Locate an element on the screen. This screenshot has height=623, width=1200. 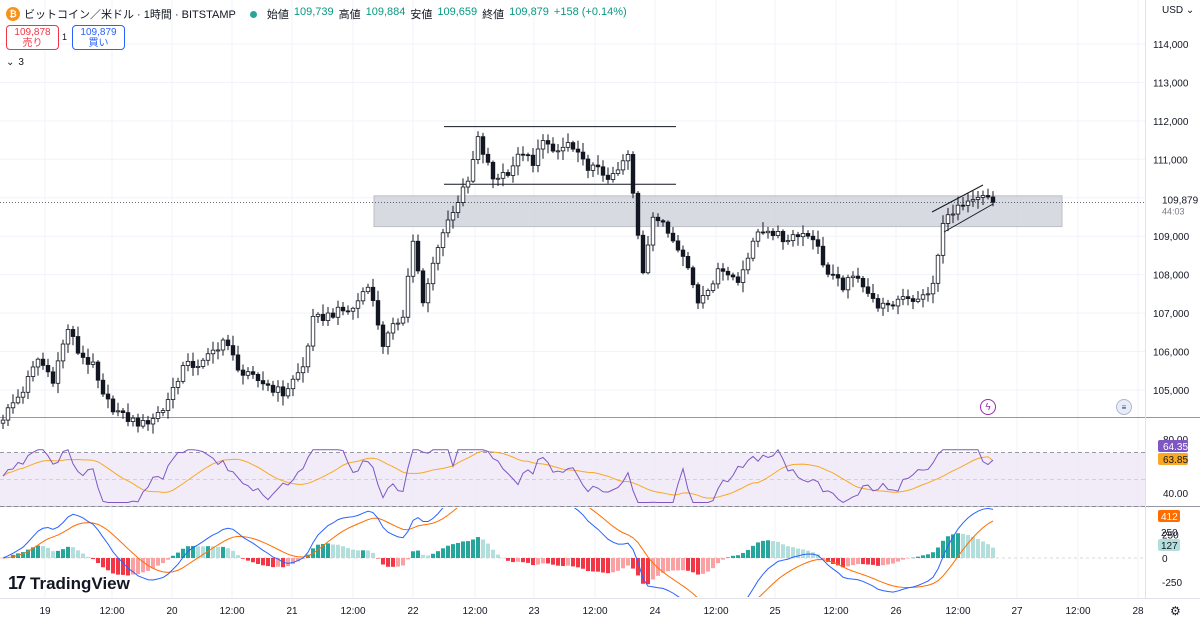
channel-upper-line is located at coordinates (957, 198).